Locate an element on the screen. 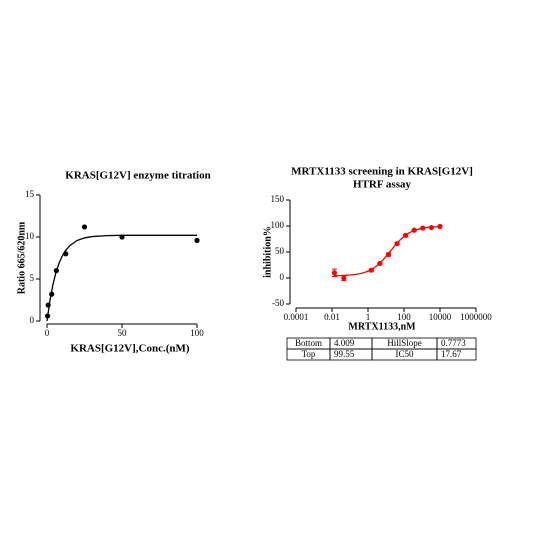  x-tick-label: 1 is located at coordinates (368, 317).